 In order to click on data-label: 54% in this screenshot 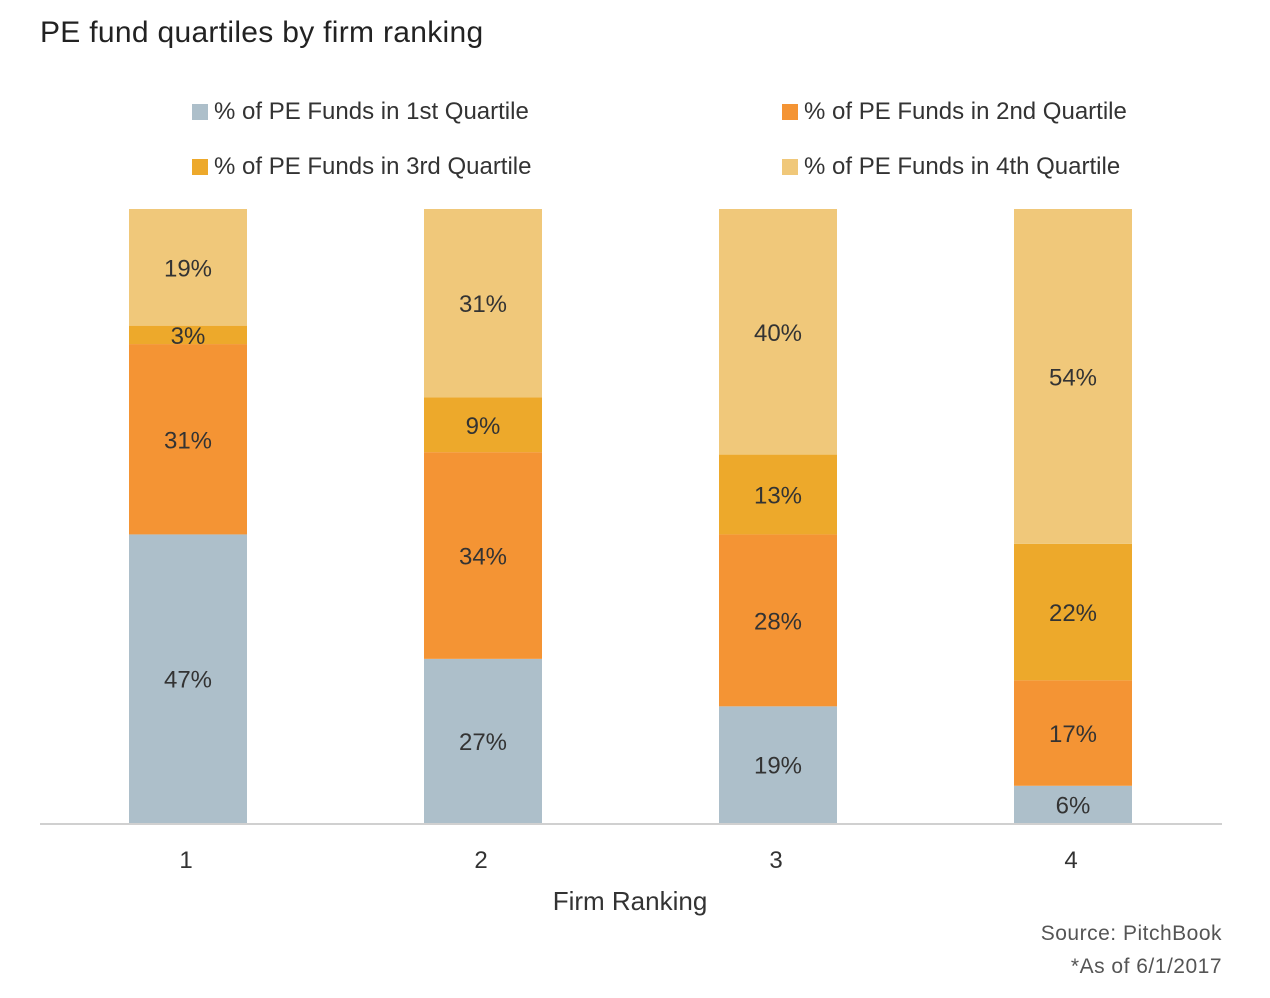, I will do `click(1073, 377)`.